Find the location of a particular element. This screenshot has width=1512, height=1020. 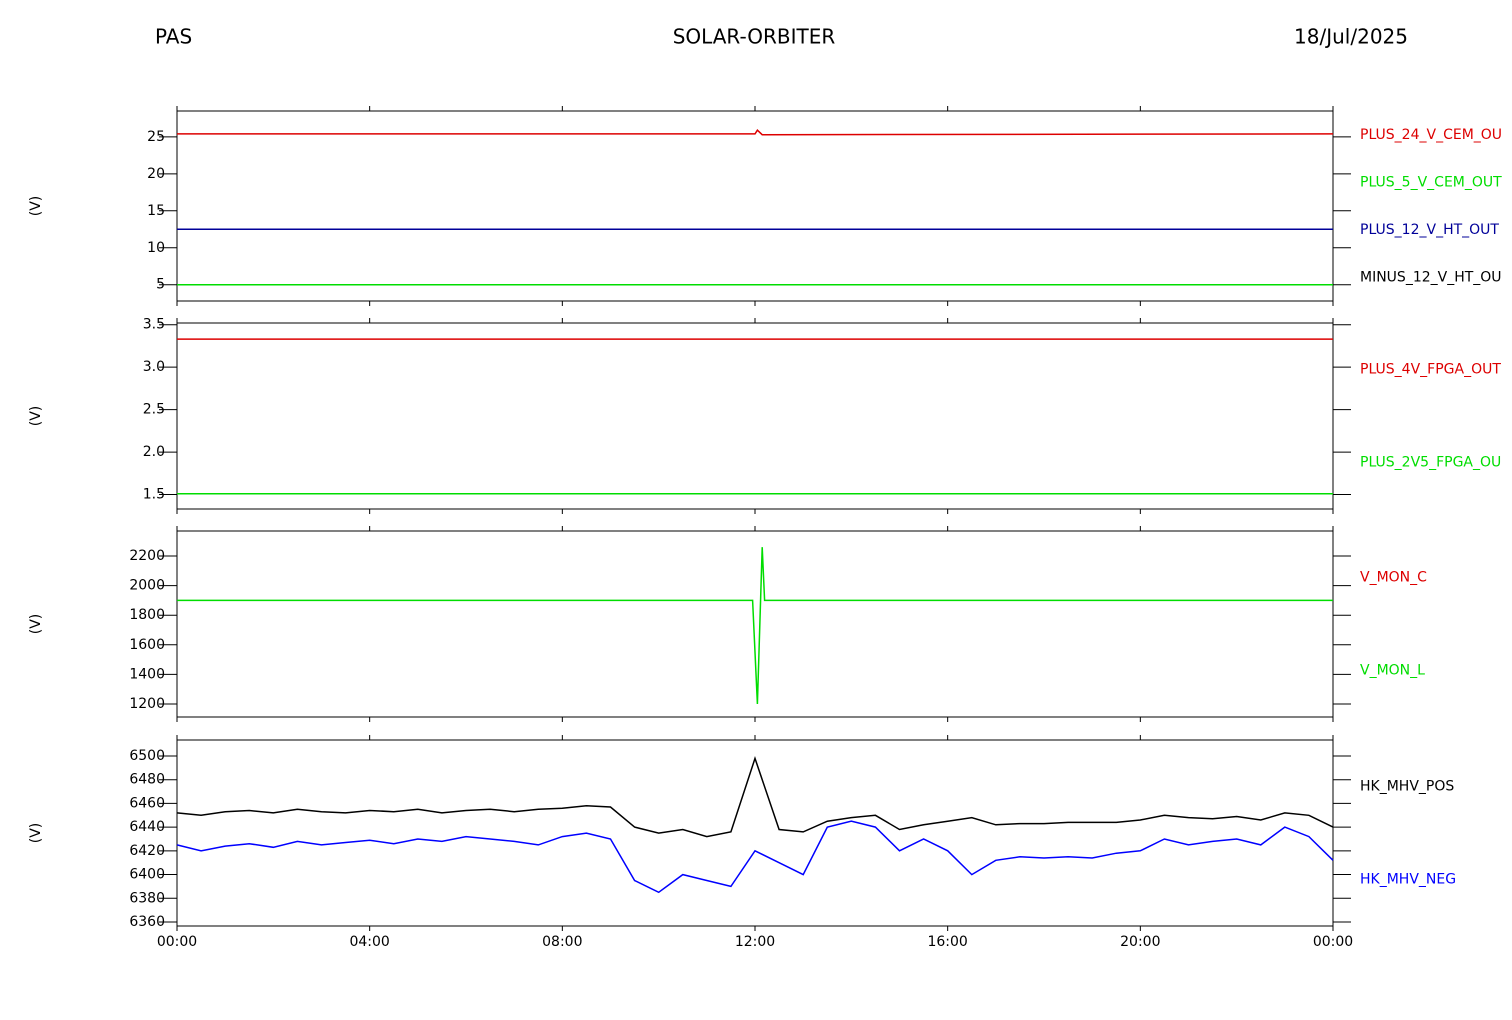

y-tick-label: 2000 is located at coordinates (147, 586).